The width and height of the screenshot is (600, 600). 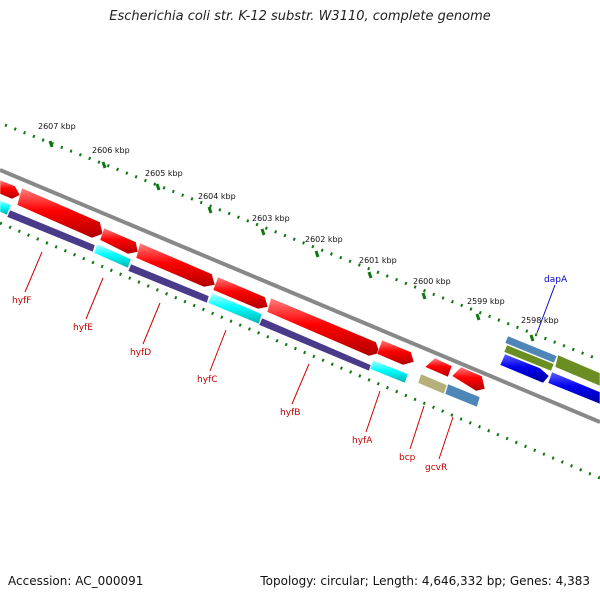 What do you see at coordinates (83, 328) in the screenshot?
I see `gene-label-hyfE: hyfE` at bounding box center [83, 328].